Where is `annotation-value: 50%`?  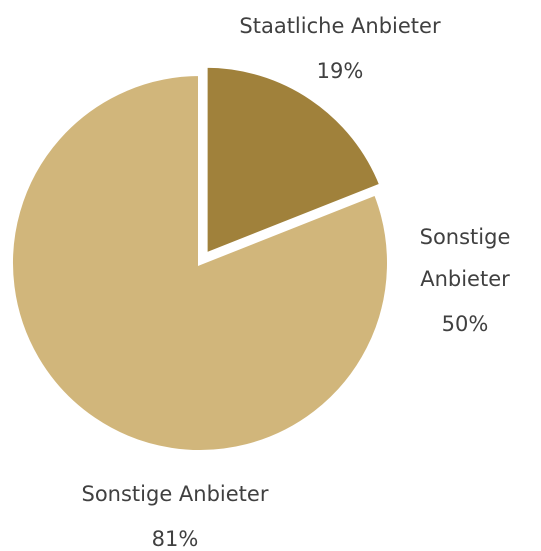 annotation-value: 50% is located at coordinates (465, 324).